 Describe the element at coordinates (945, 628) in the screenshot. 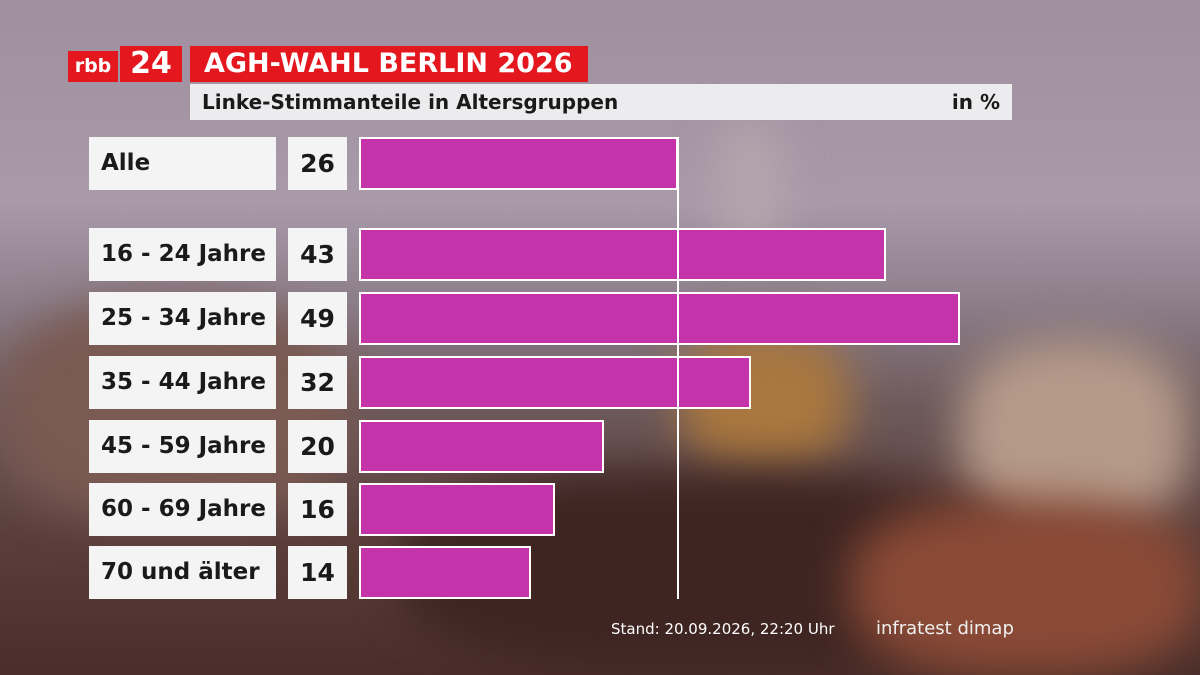

I see `source-credit: infratest dimap` at that location.